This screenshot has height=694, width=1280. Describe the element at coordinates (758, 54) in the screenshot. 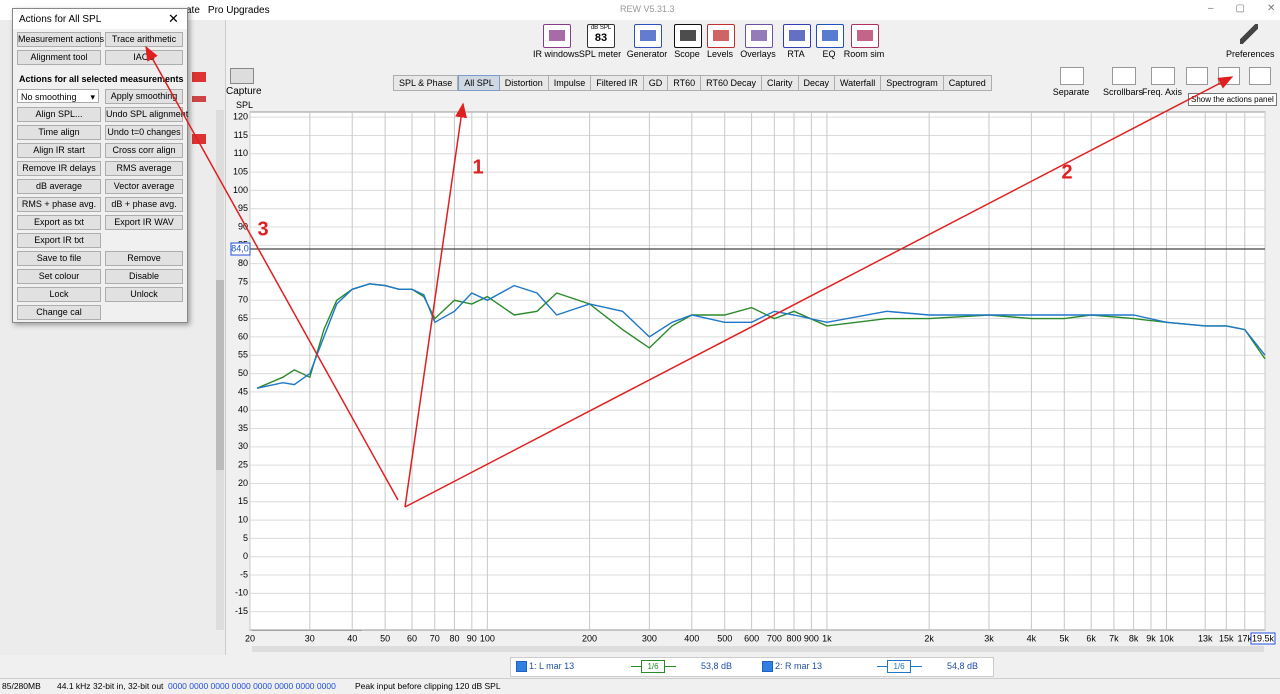

I see `toolbar-label: Overlays` at that location.